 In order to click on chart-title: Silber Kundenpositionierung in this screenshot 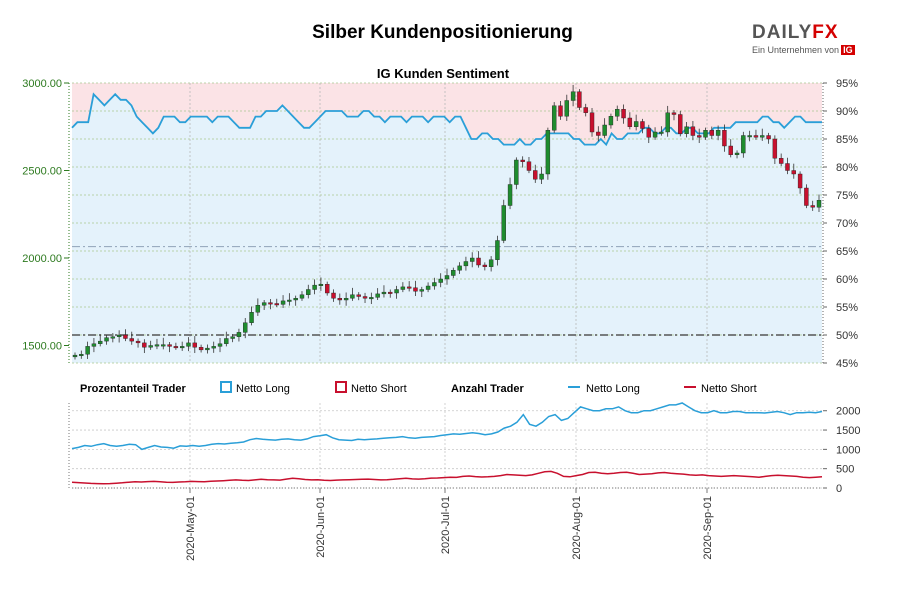, I will do `click(442, 32)`.